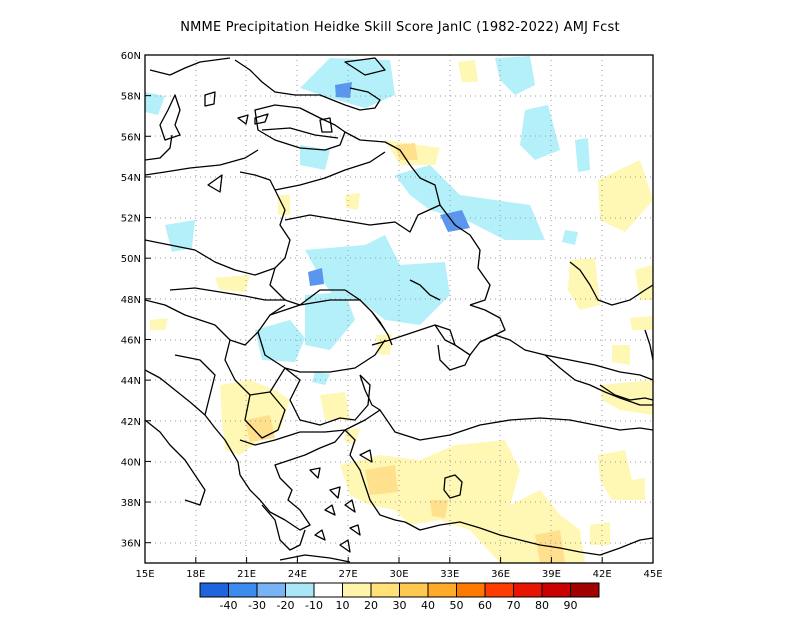 The width and height of the screenshot is (800, 618). I want to click on lon-tick-label: 15E, so click(144, 574).